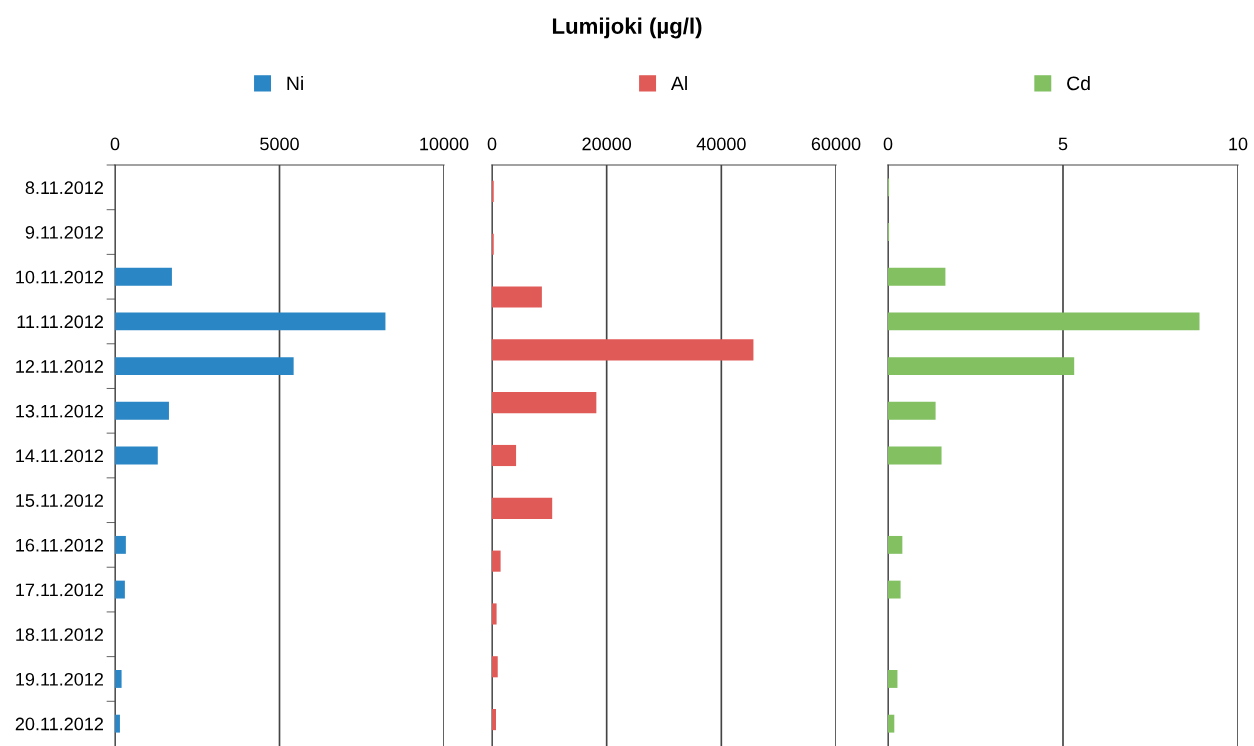 This screenshot has height=746, width=1254. What do you see at coordinates (607, 144) in the screenshot?
I see `x-tick-label: 20000` at bounding box center [607, 144].